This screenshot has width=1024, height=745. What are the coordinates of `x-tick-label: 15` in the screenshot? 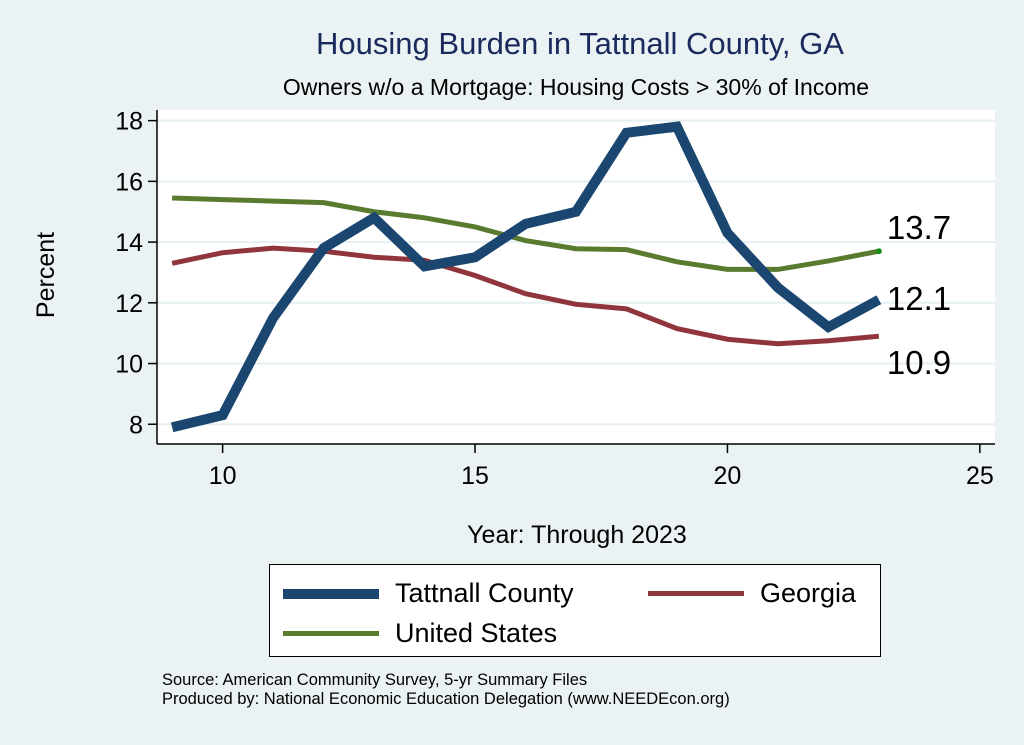 It's located at (475, 476).